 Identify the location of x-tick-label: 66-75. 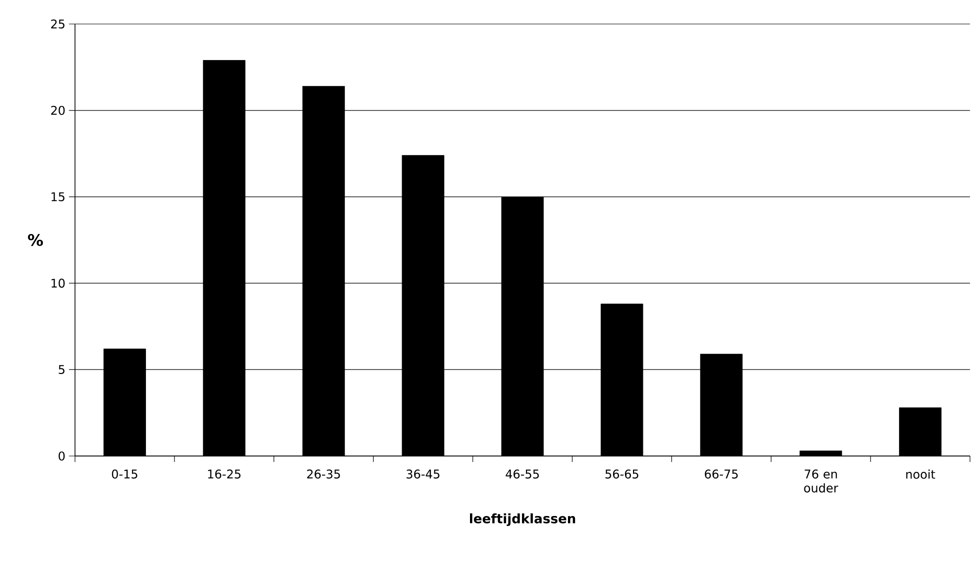
(721, 474).